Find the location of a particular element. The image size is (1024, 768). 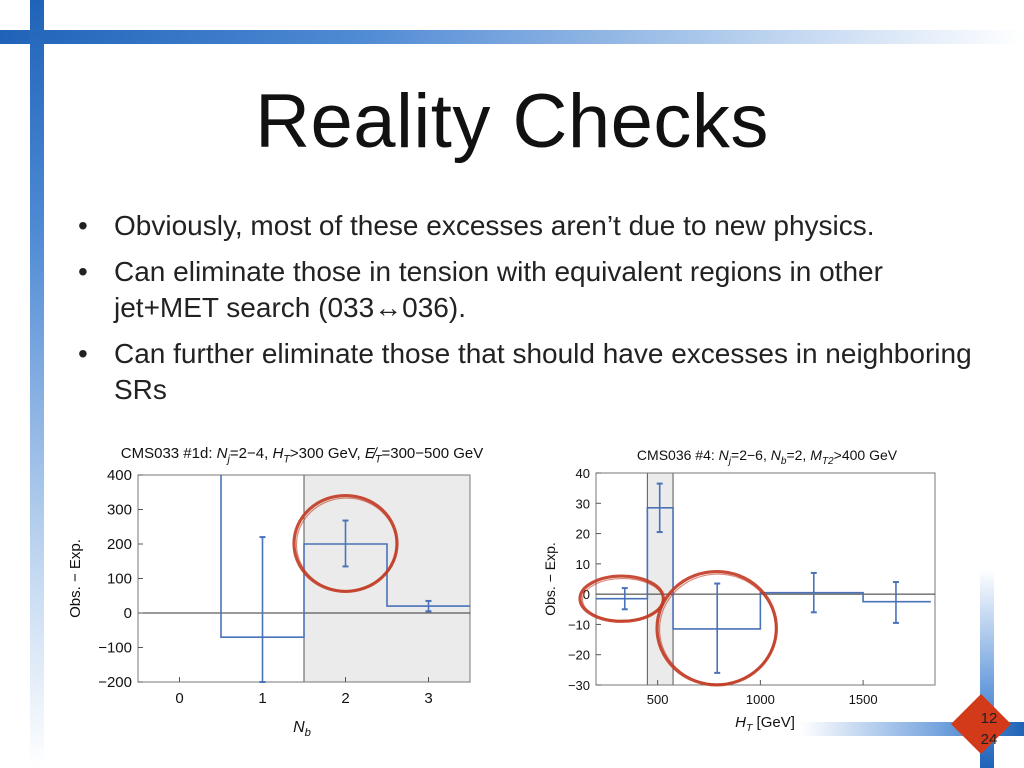

y-tick-label: 200 is located at coordinates (119, 544).